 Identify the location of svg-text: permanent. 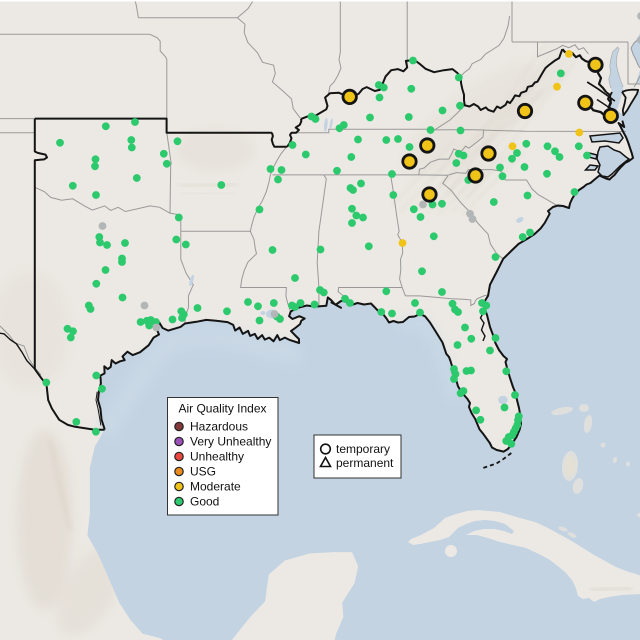
(365, 463).